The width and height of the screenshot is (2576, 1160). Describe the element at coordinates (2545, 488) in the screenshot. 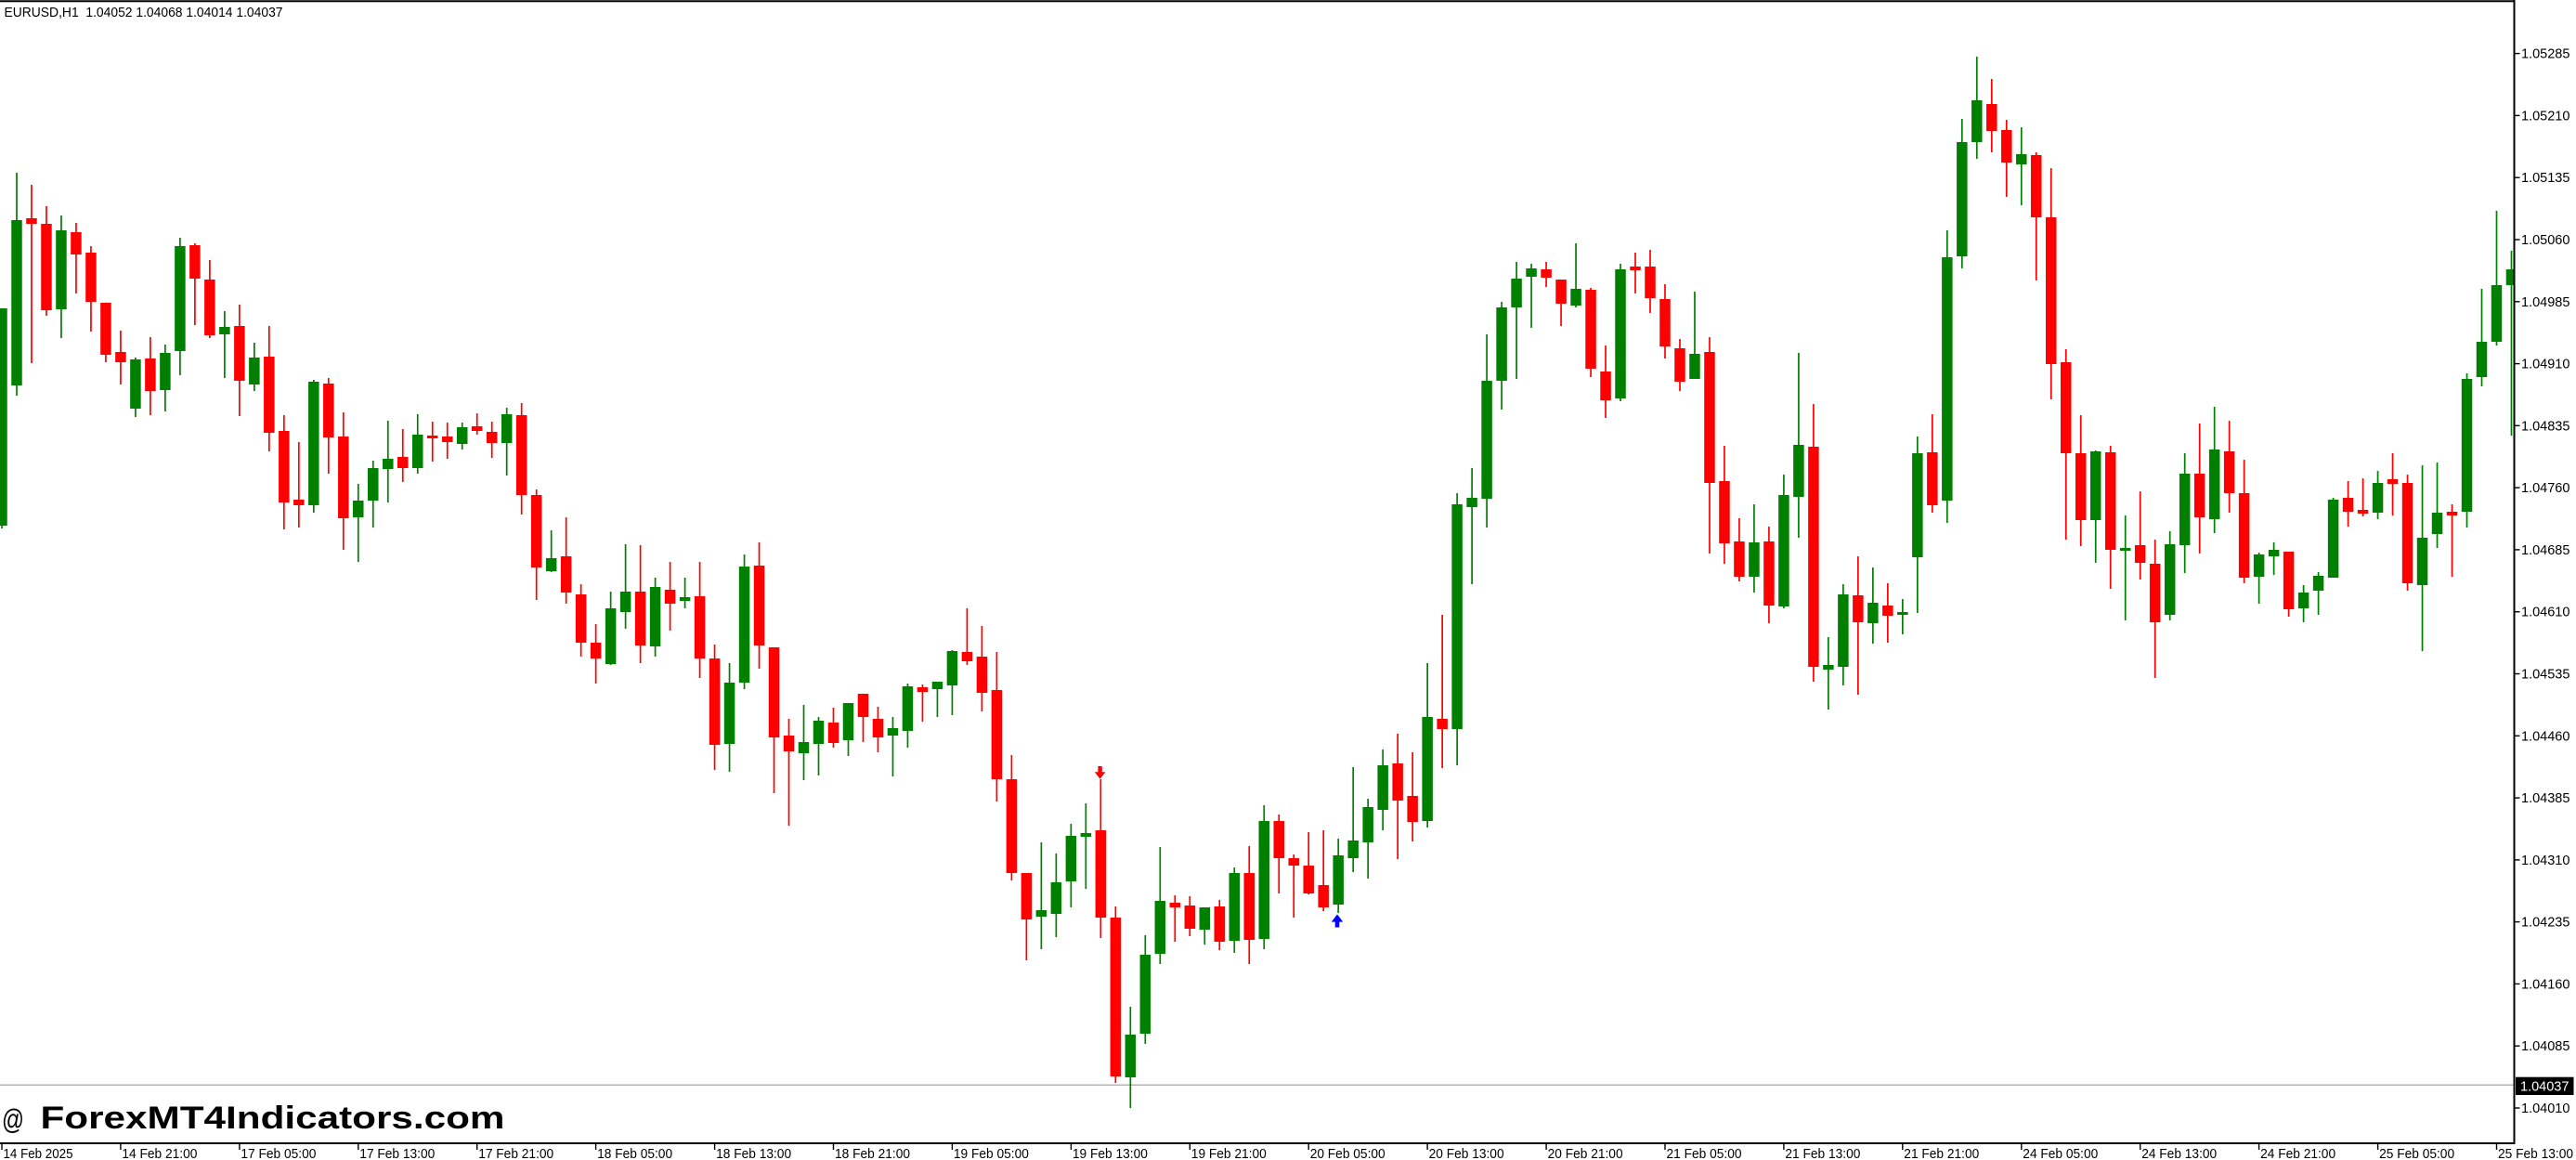

I see `svg-text: 1.04760` at that location.